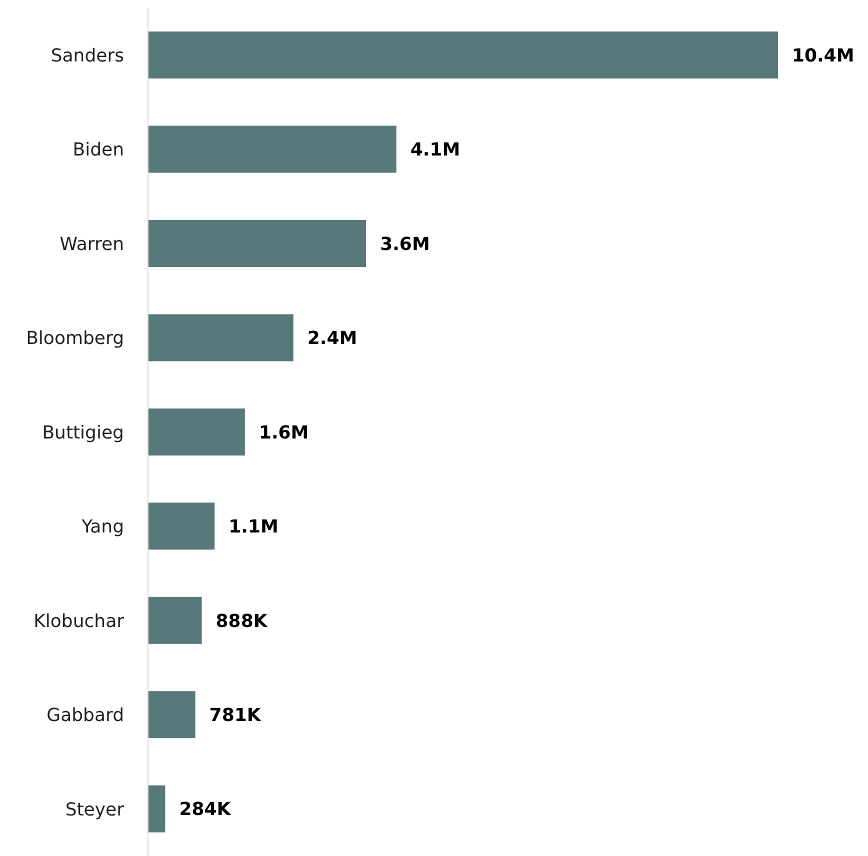 The height and width of the screenshot is (856, 868). Describe the element at coordinates (98, 150) in the screenshot. I see `y-tick-label: Biden` at that location.